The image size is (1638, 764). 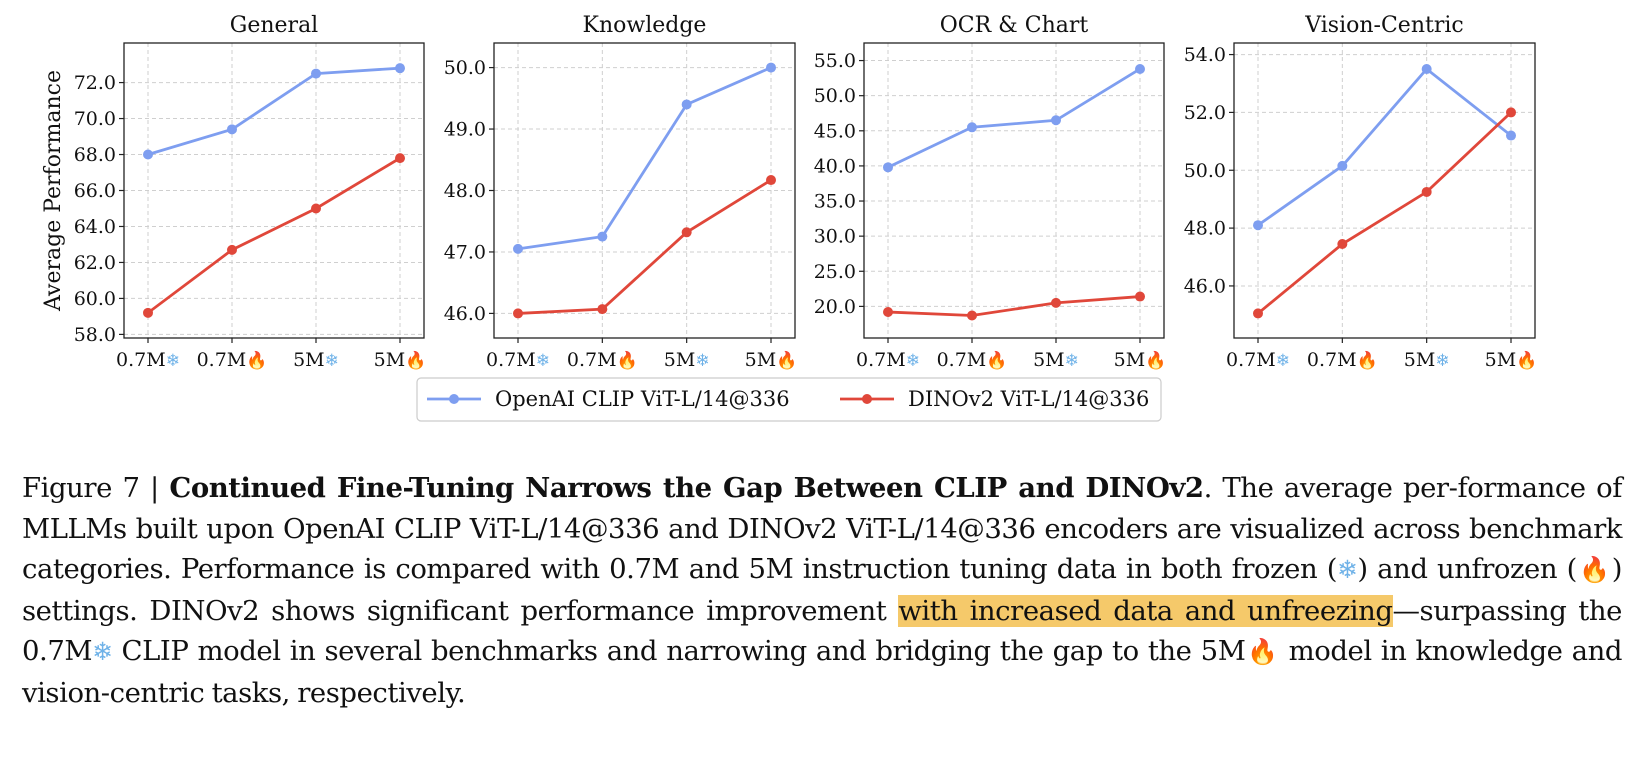 What do you see at coordinates (835, 202) in the screenshot?
I see `y-tick-label: 35.0` at bounding box center [835, 202].